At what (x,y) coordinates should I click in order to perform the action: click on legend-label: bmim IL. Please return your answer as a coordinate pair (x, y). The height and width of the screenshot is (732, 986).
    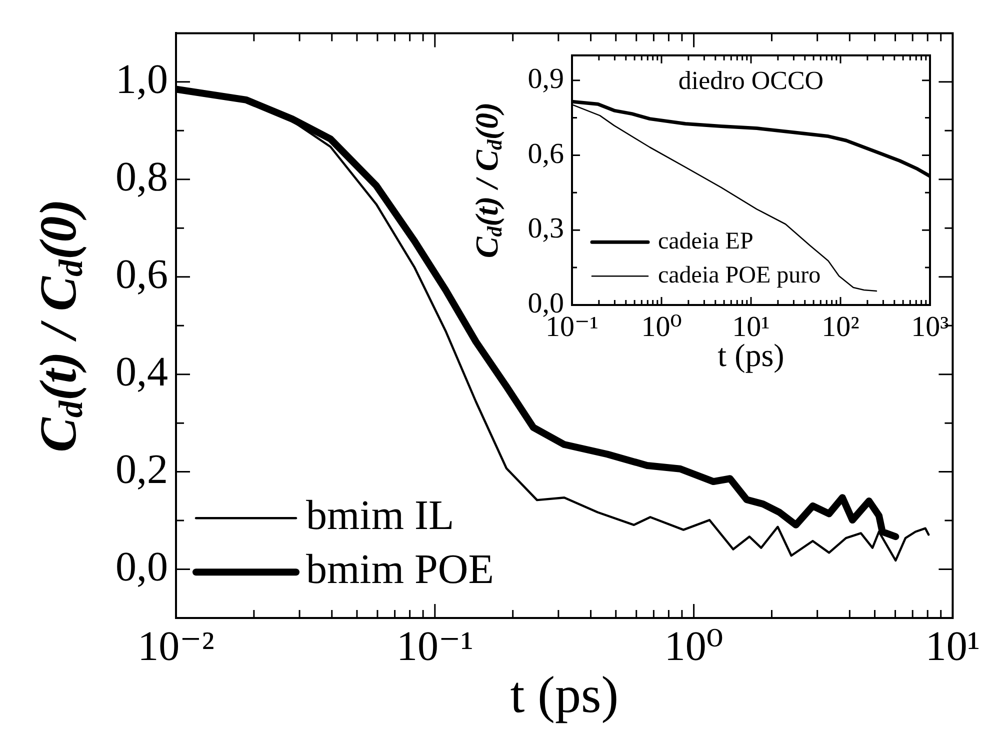
    Looking at the image, I should click on (380, 516).